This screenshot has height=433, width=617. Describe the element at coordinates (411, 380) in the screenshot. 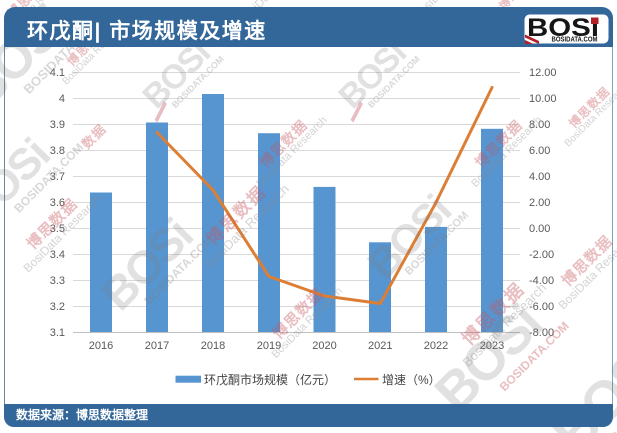

I see `svg-text: 增速（%）` at that location.